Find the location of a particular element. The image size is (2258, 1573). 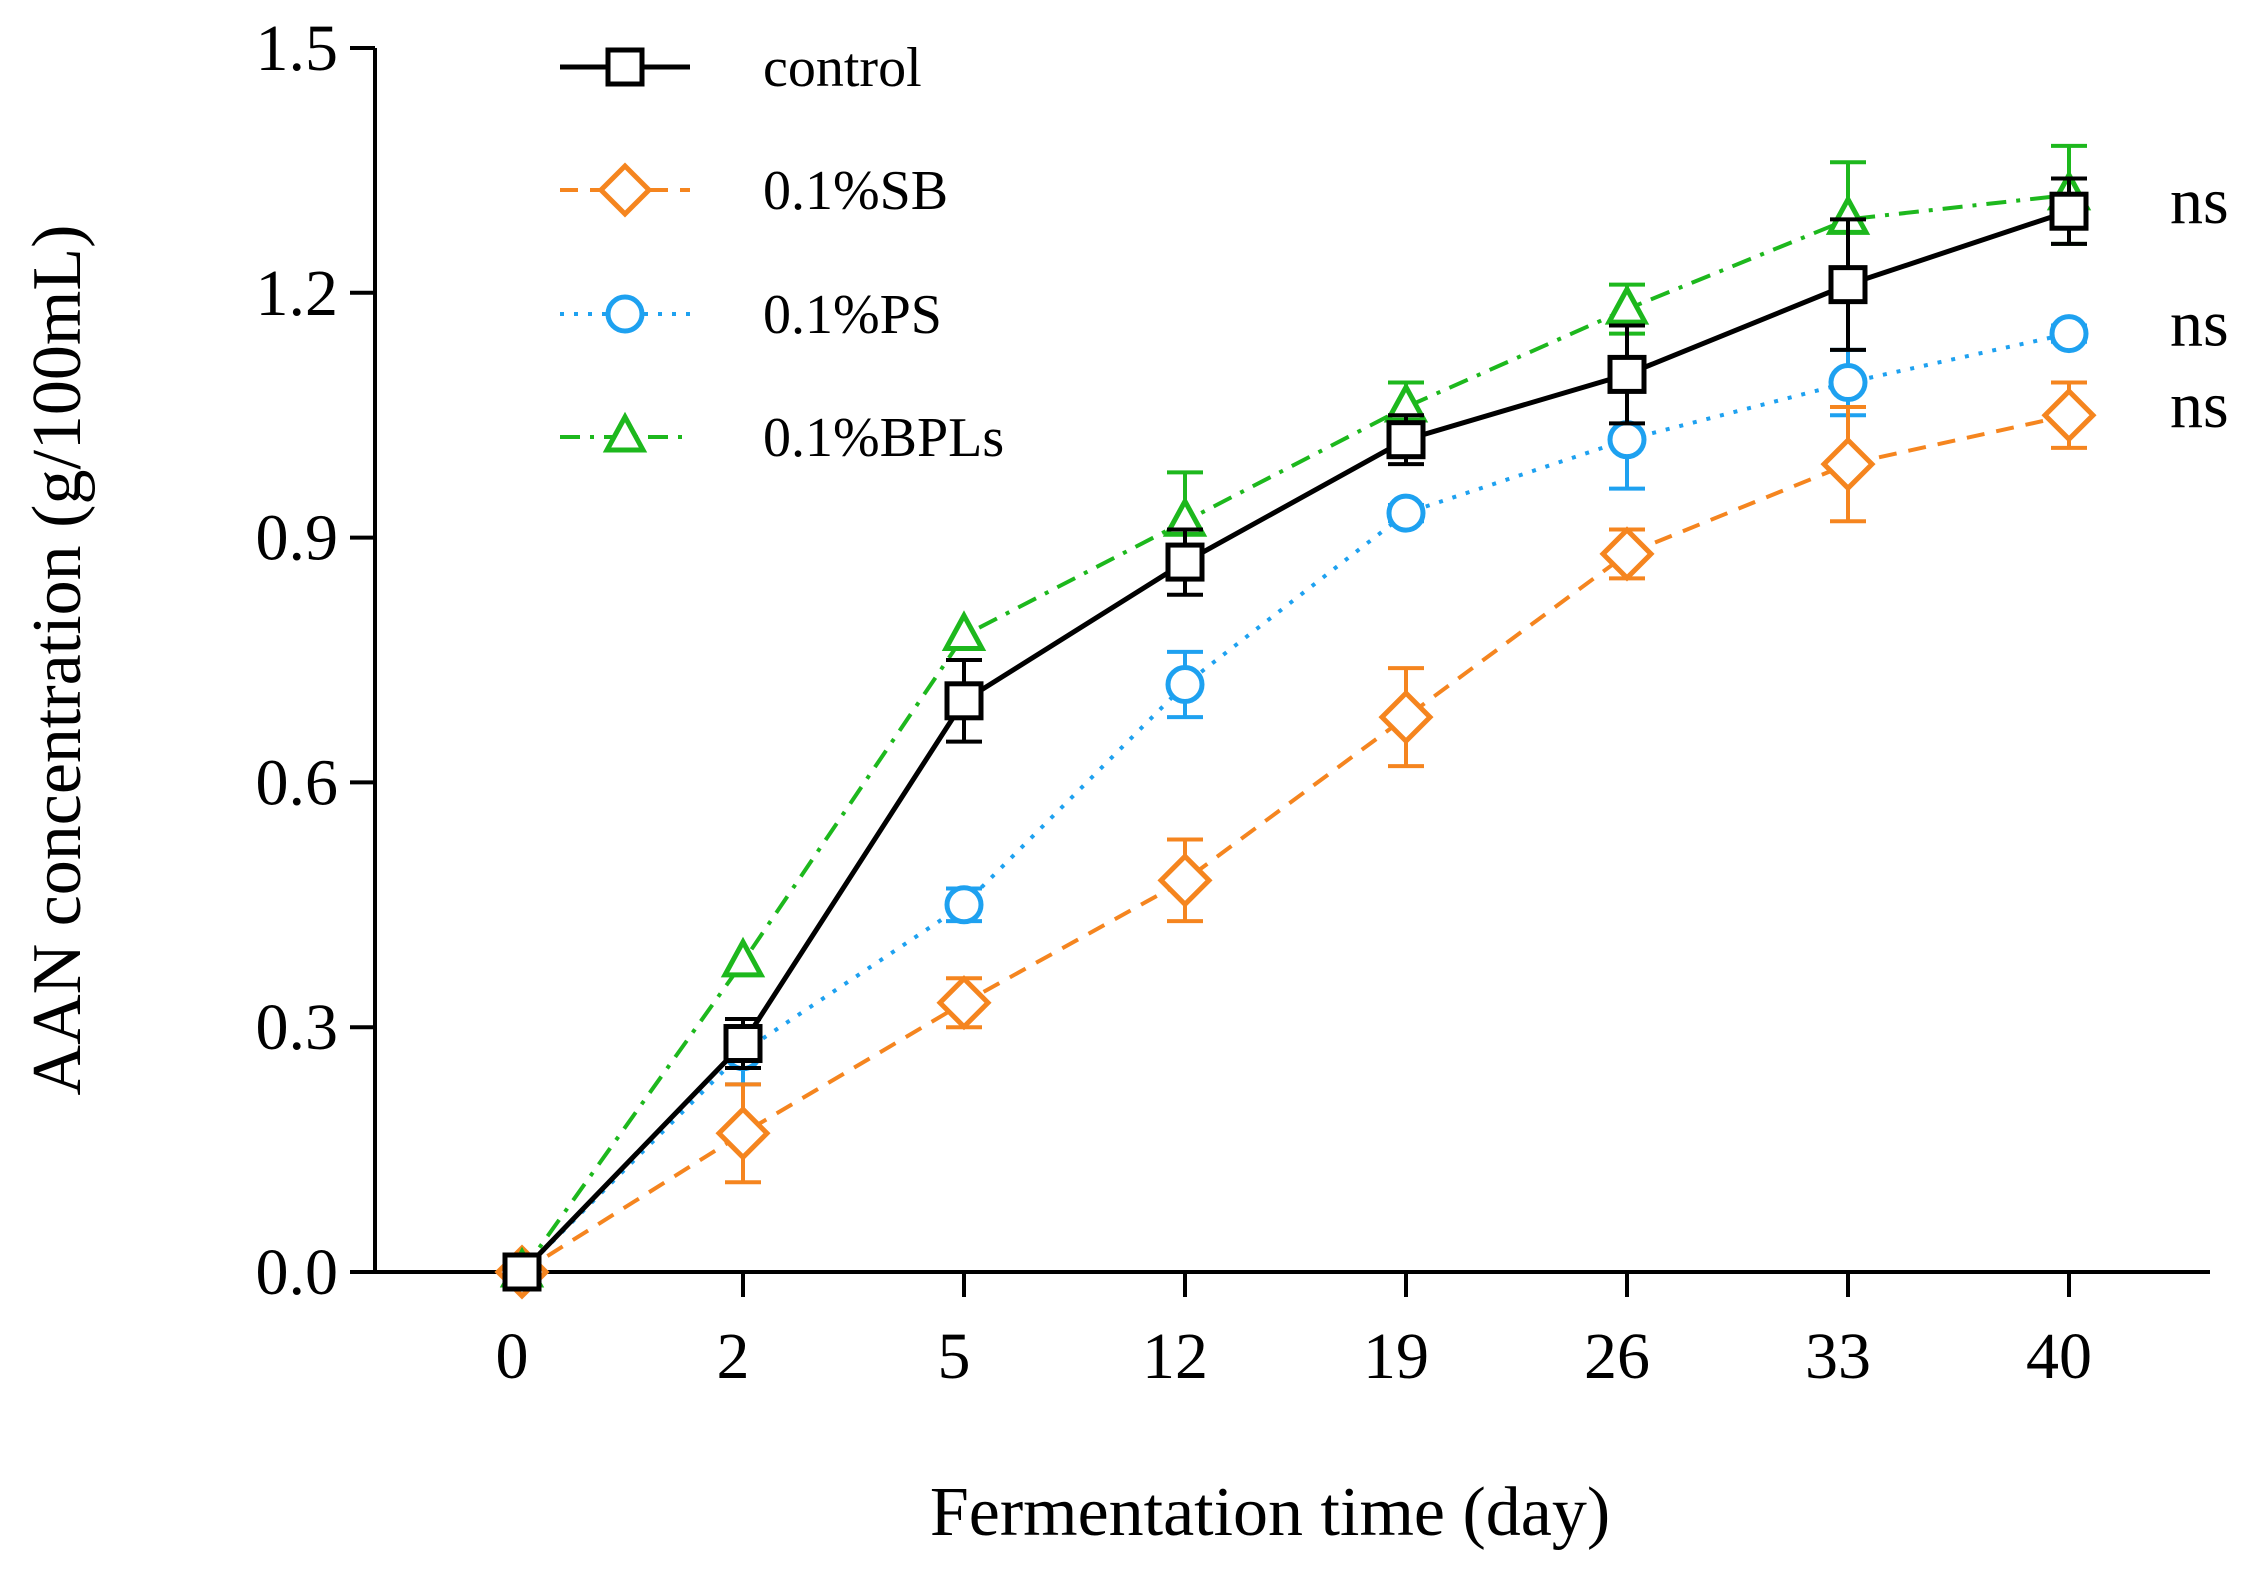

x-tick-label: 12 is located at coordinates (1175, 1356).